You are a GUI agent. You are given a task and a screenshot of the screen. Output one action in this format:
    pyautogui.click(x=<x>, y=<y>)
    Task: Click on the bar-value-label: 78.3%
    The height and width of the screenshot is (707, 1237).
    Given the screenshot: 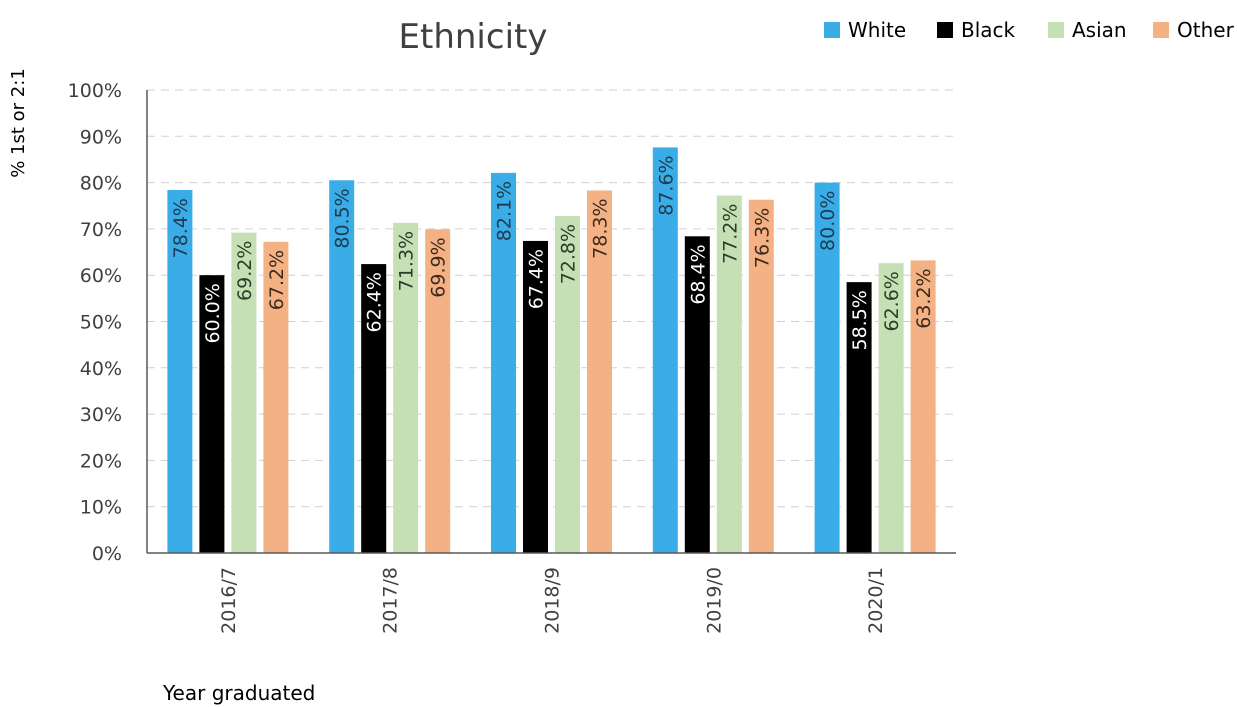 What is the action you would take?
    pyautogui.click(x=601, y=228)
    